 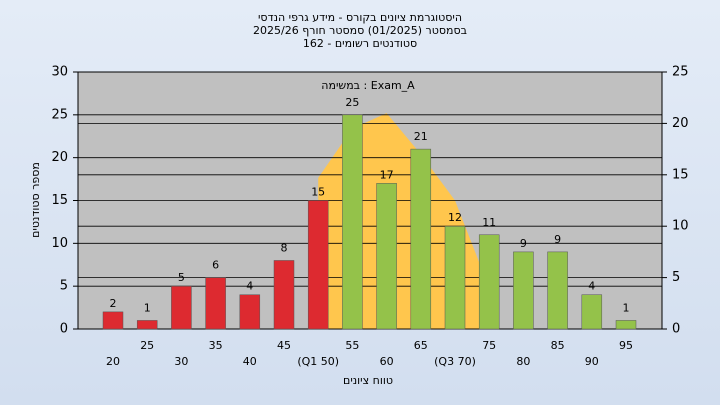 What do you see at coordinates (250, 361) in the screenshot?
I see `x-tick-label: 40` at bounding box center [250, 361].